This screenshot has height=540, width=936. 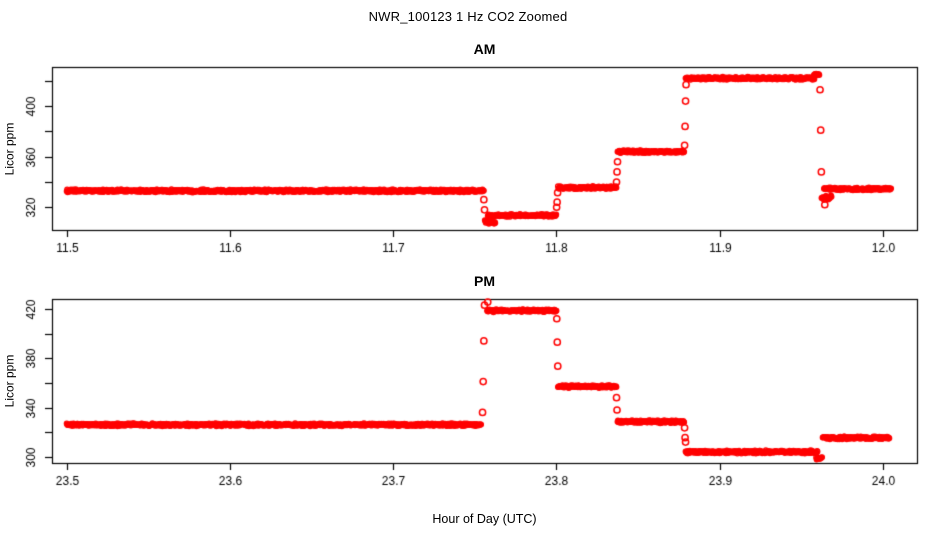 What do you see at coordinates (484, 49) in the screenshot?
I see `panel-title-am: AM` at bounding box center [484, 49].